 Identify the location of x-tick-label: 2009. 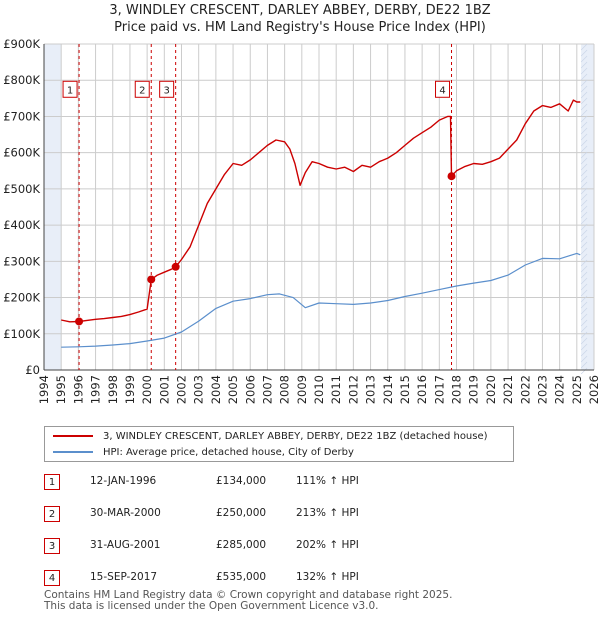
(302, 389).